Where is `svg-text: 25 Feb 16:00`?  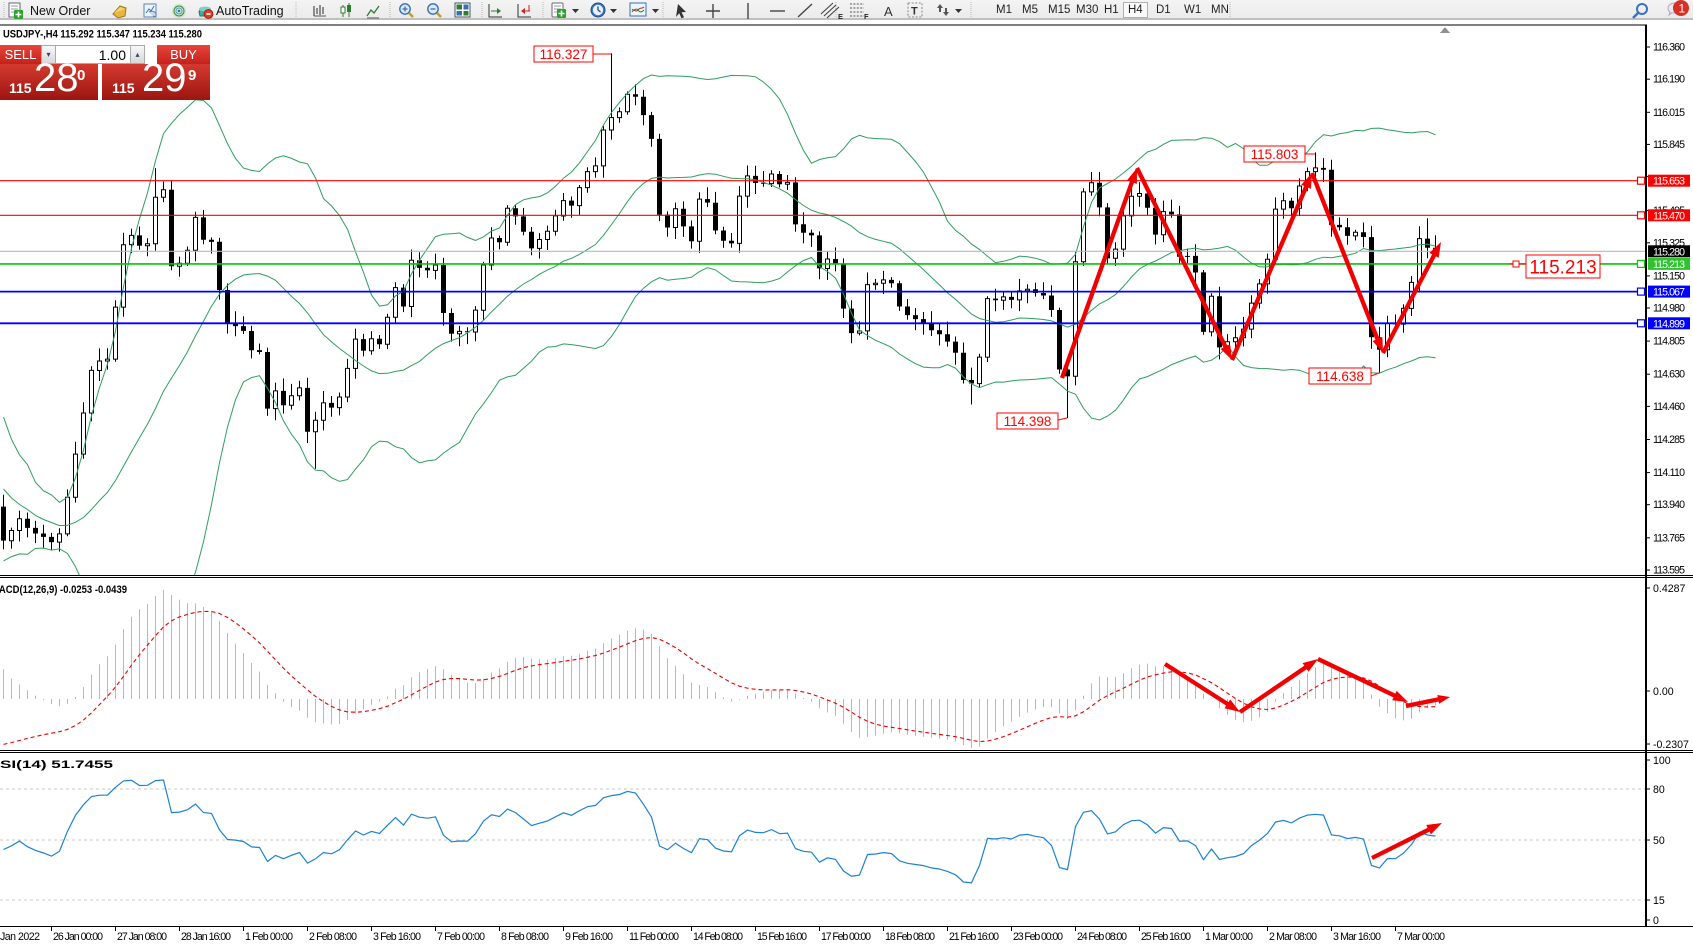
svg-text: 25 Feb 16:00 is located at coordinates (1166, 937).